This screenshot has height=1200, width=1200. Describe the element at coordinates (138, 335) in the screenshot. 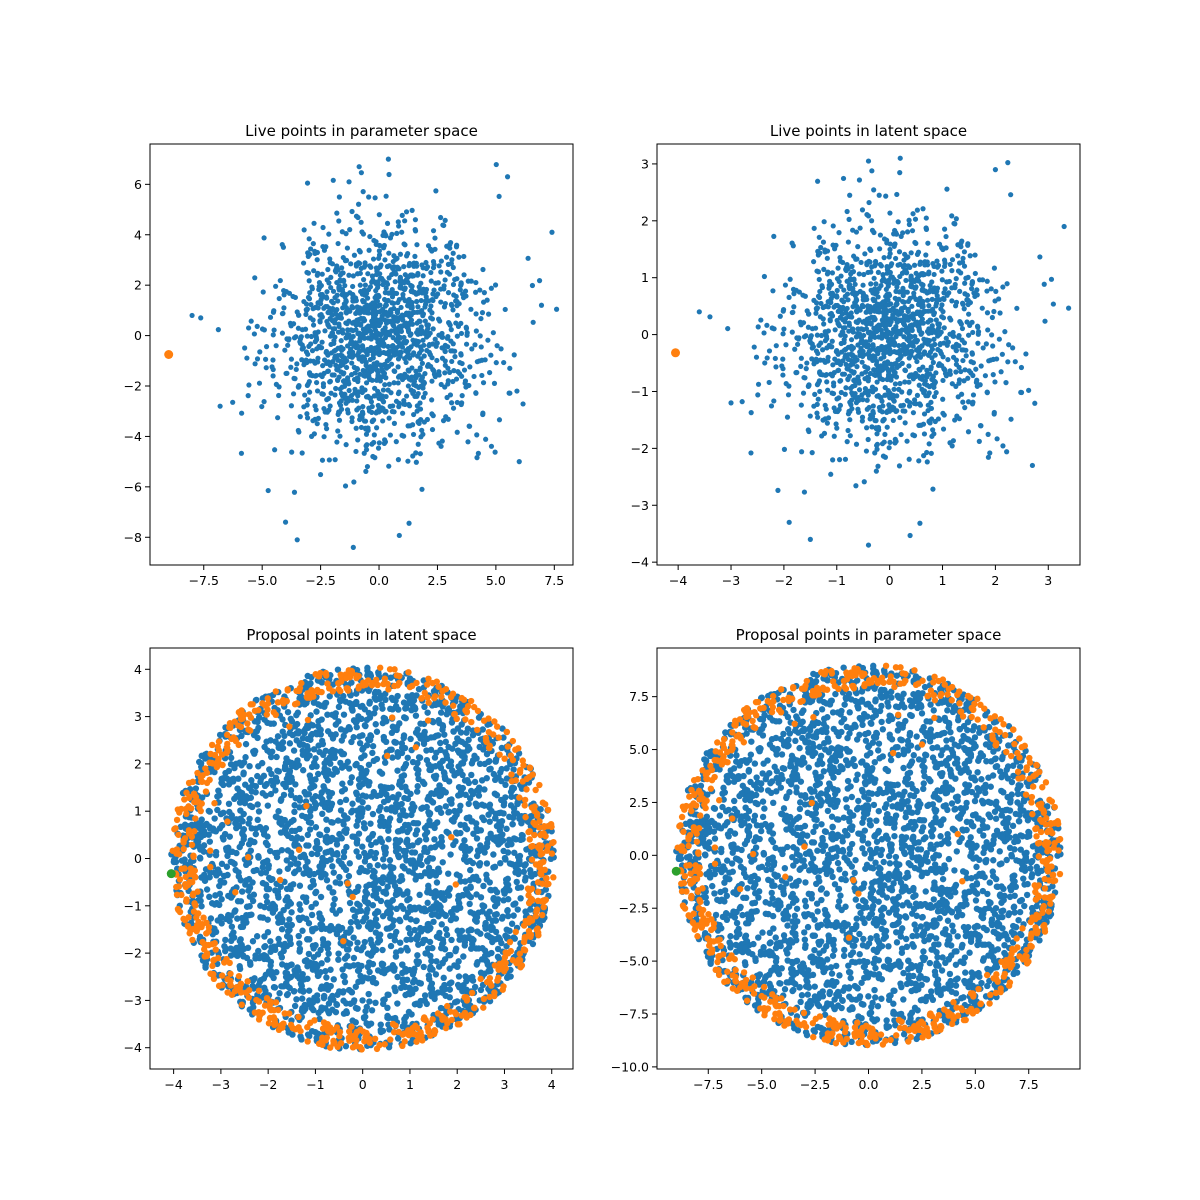

I see `y-tick-label: 0` at that location.